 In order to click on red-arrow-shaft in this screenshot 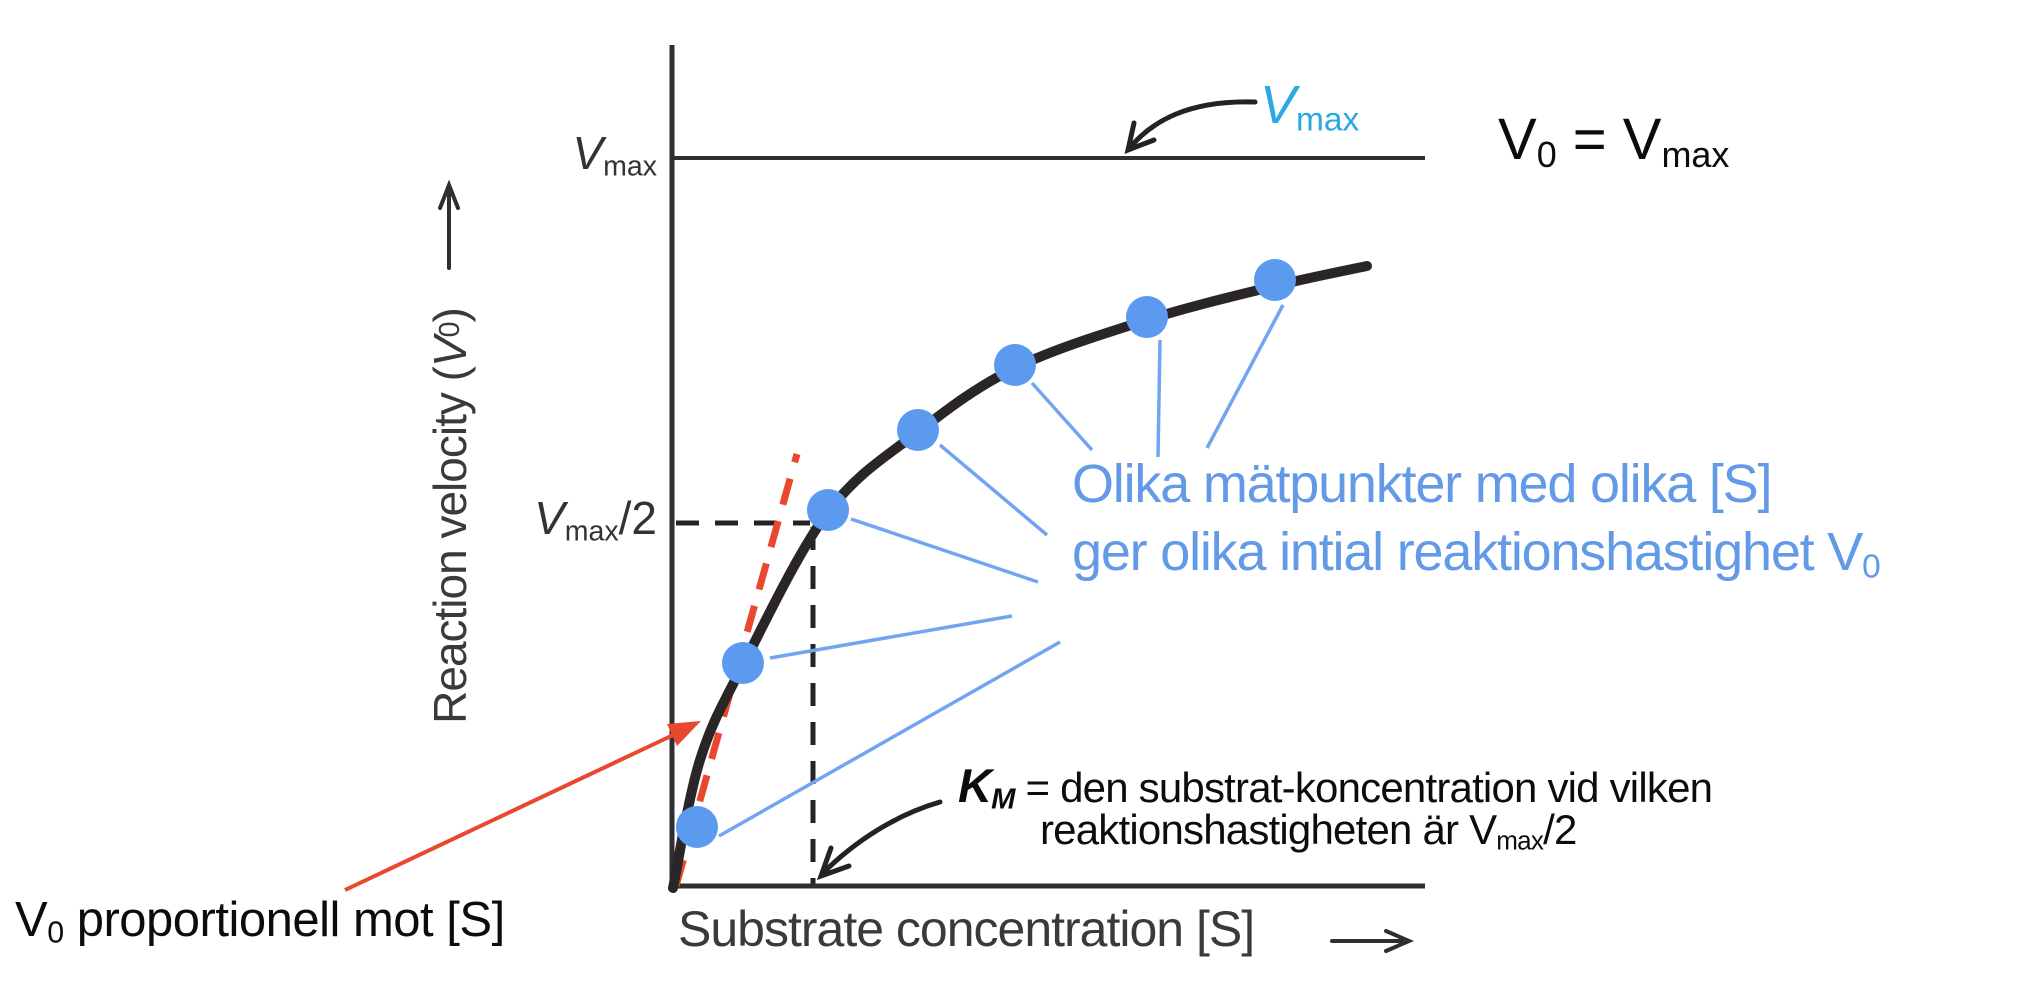, I will do `click(516, 809)`.